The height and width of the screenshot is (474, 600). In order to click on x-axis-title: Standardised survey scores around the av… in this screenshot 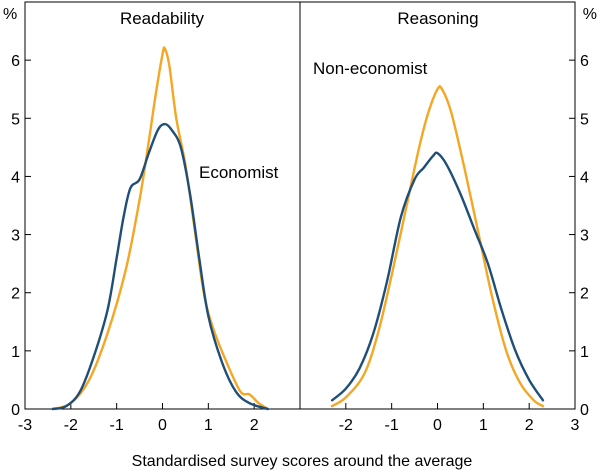, I will do `click(302, 461)`.